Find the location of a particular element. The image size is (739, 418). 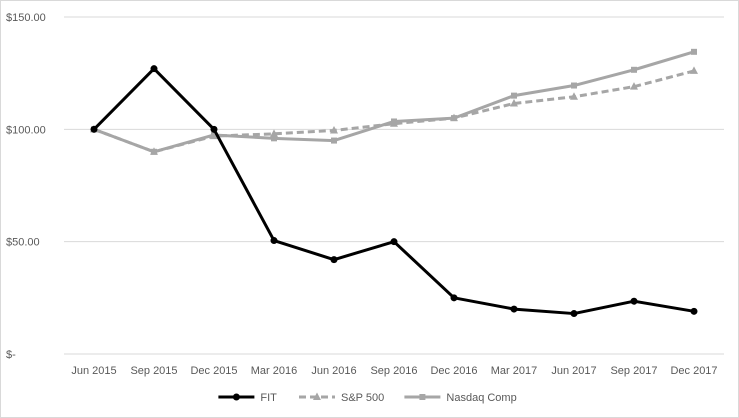

legend-item-s-p-500: S&P 500 is located at coordinates (341, 398).